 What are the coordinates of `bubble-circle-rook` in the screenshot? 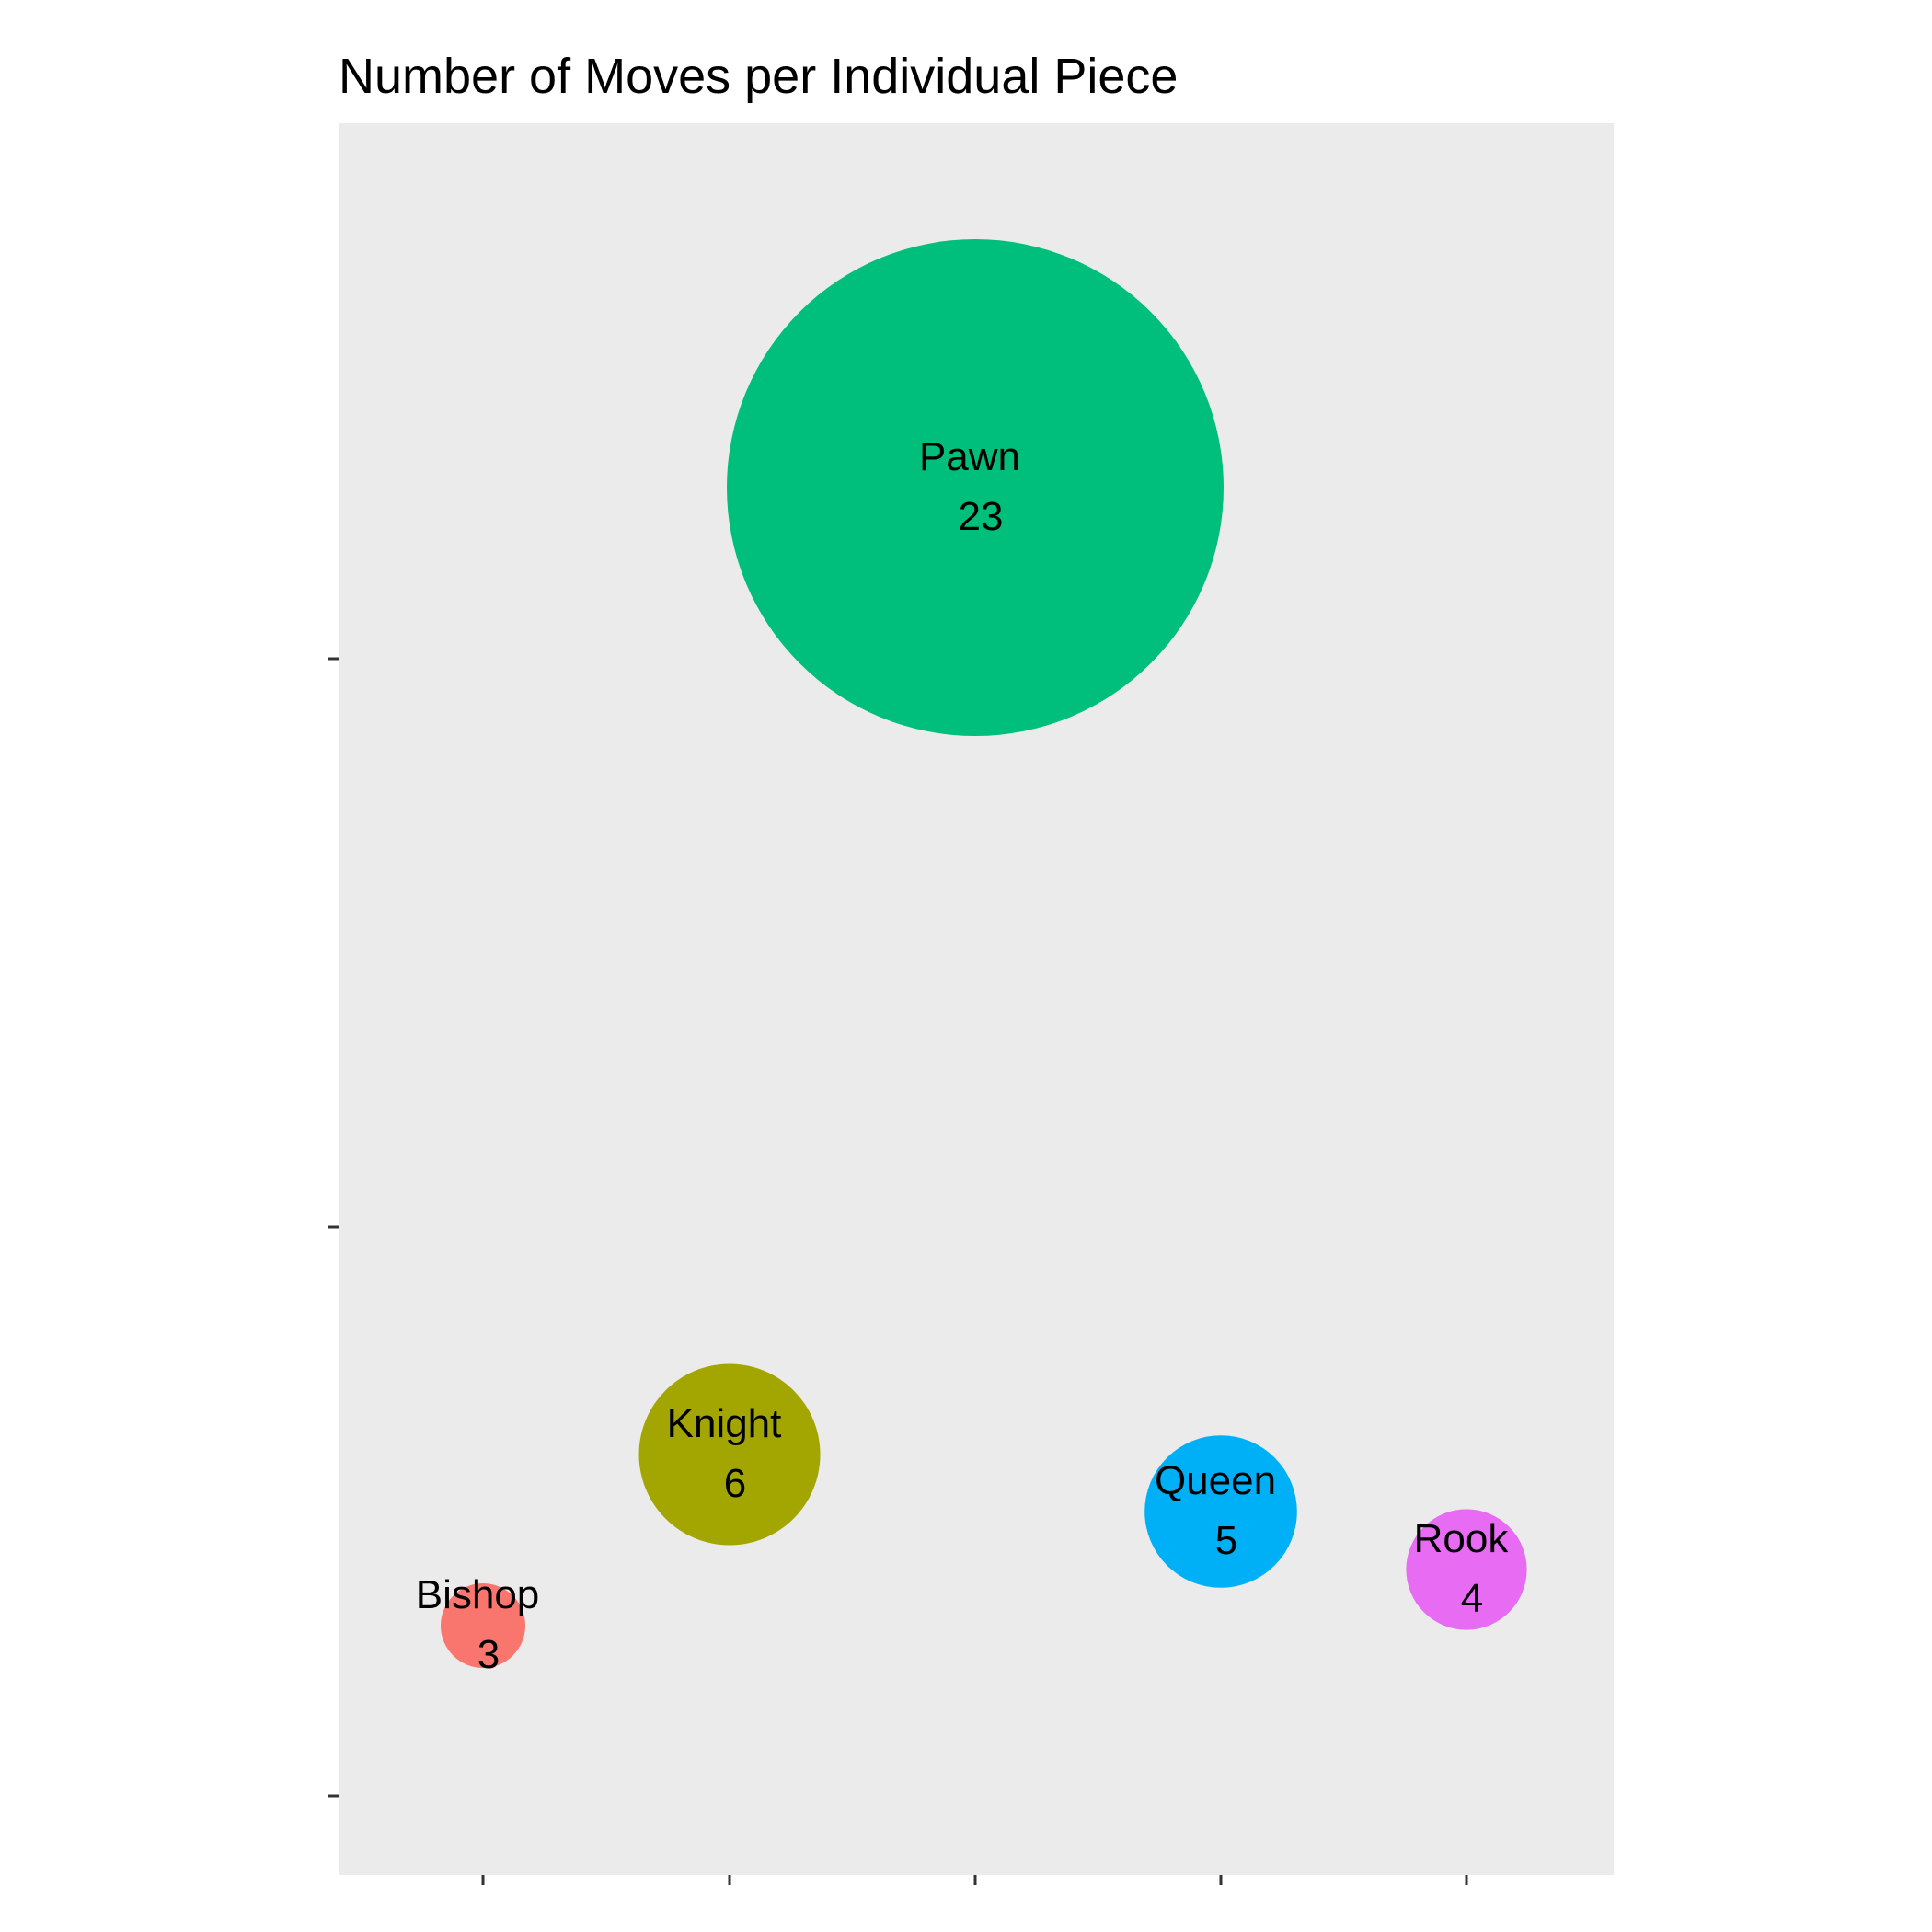 It's located at (1466, 1569).